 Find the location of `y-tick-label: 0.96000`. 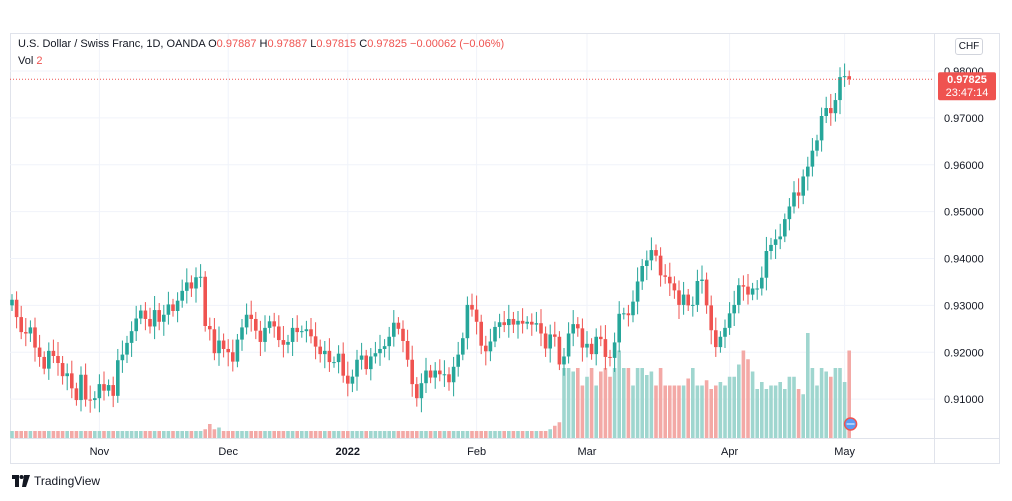

y-tick-label: 0.96000 is located at coordinates (964, 166).